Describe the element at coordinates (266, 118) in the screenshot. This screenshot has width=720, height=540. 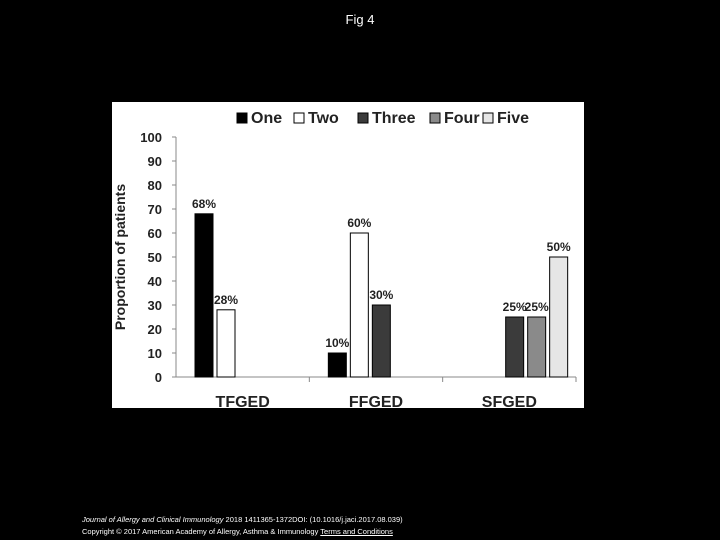
I see `legend-label: One` at that location.